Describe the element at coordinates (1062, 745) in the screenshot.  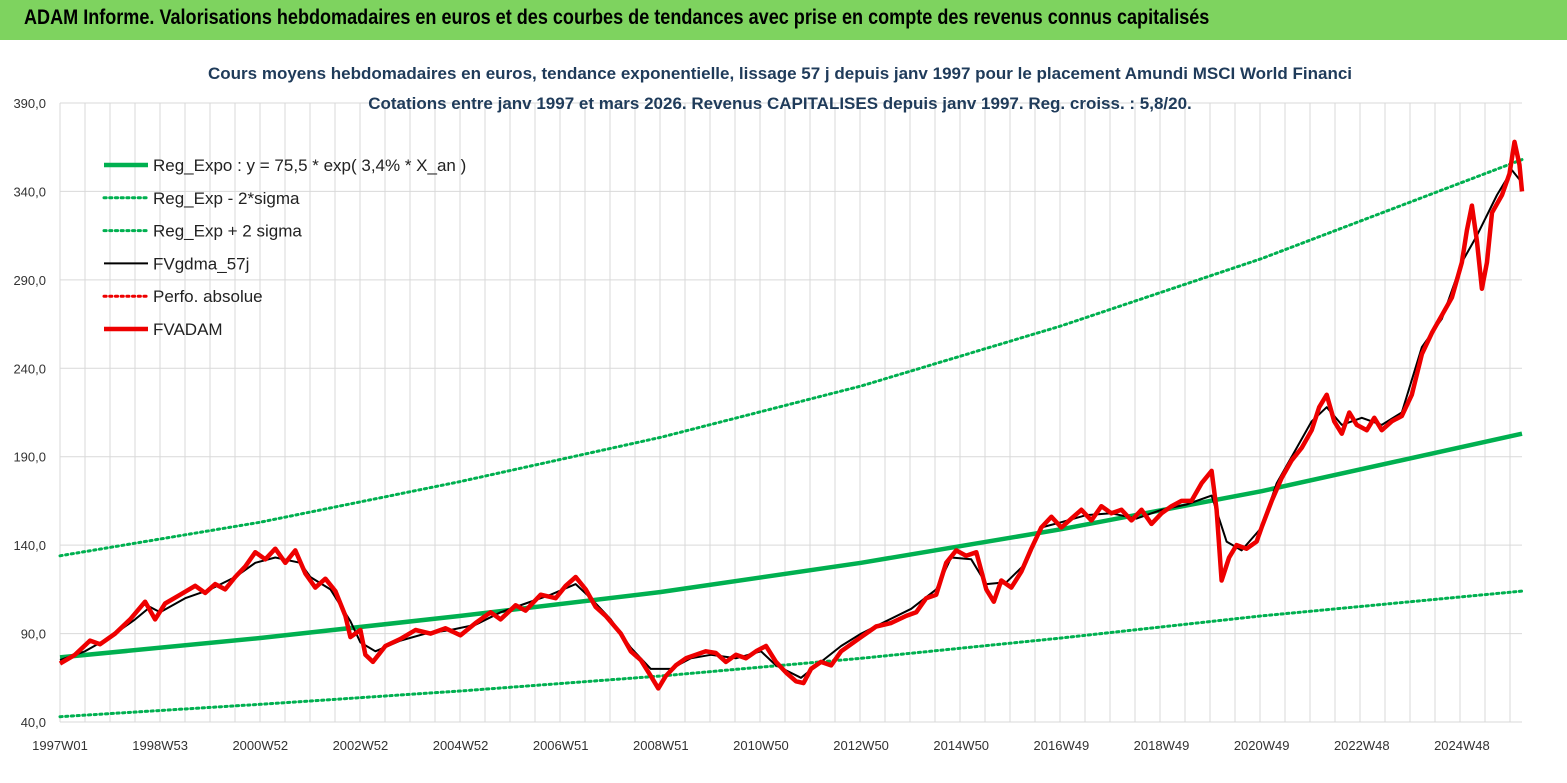
I see `x-tick-label: 2016W49` at that location.